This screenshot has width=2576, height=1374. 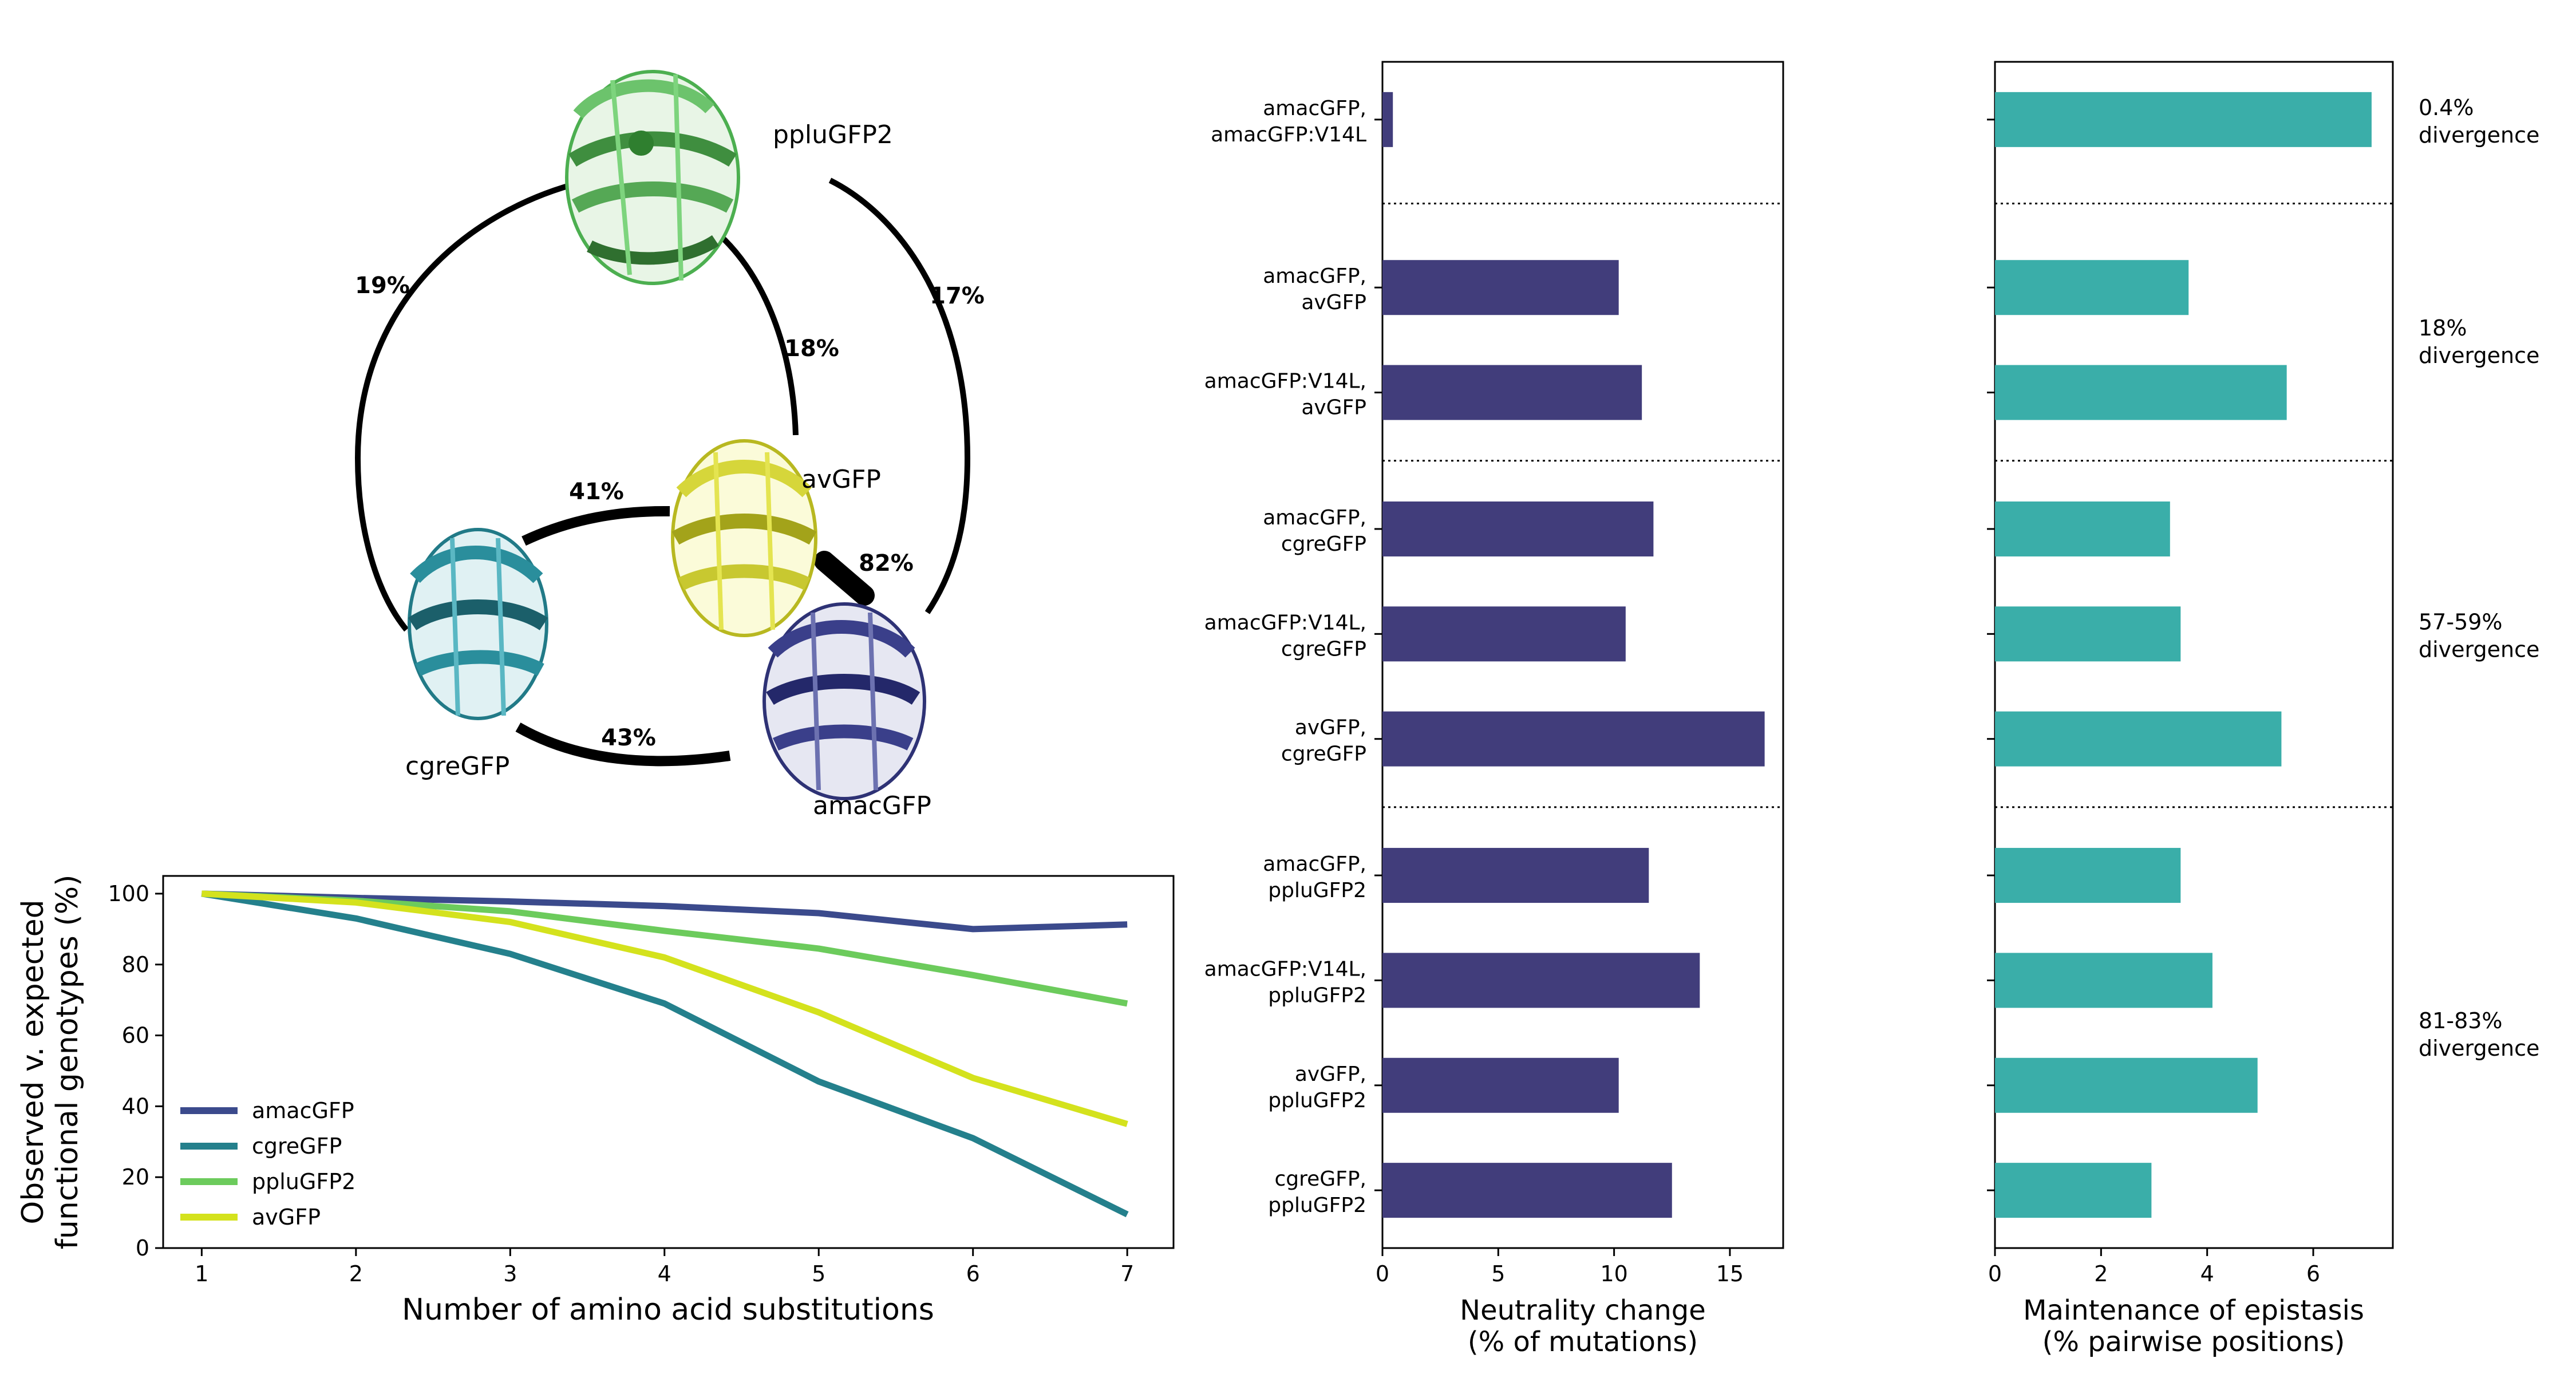 What do you see at coordinates (844, 578) in the screenshot?
I see `arc-av-amac` at bounding box center [844, 578].